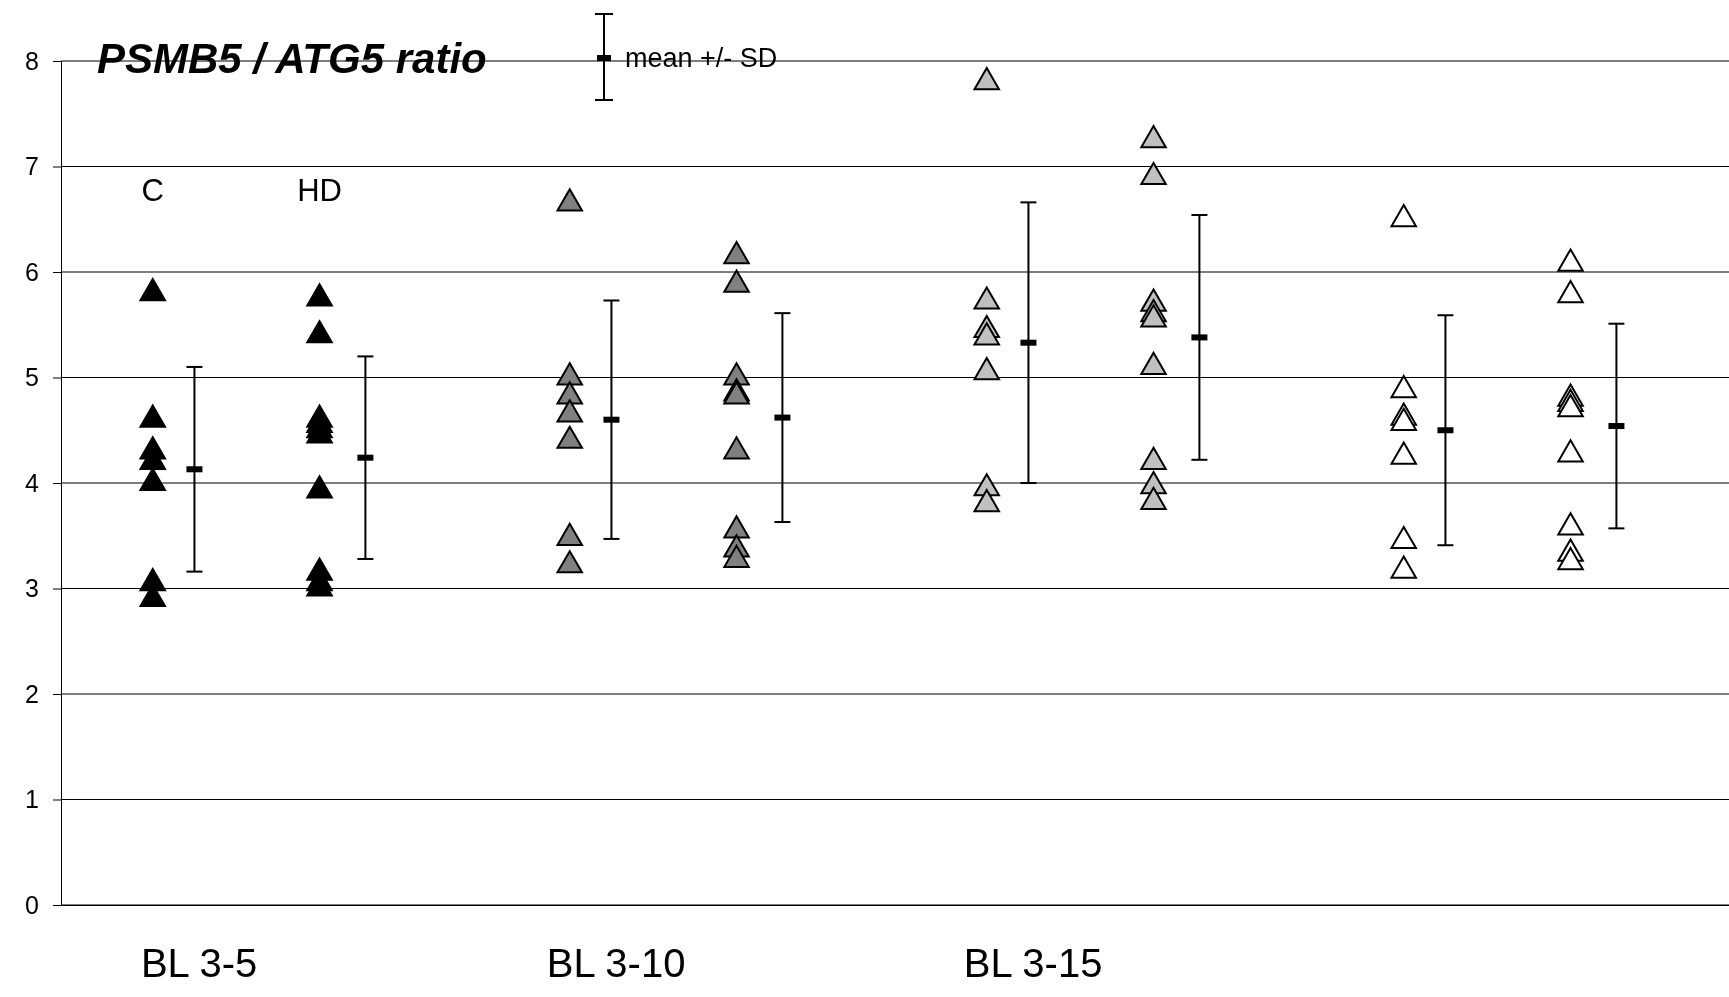 The width and height of the screenshot is (1729, 997). I want to click on y-tick-label: 6, so click(32, 271).